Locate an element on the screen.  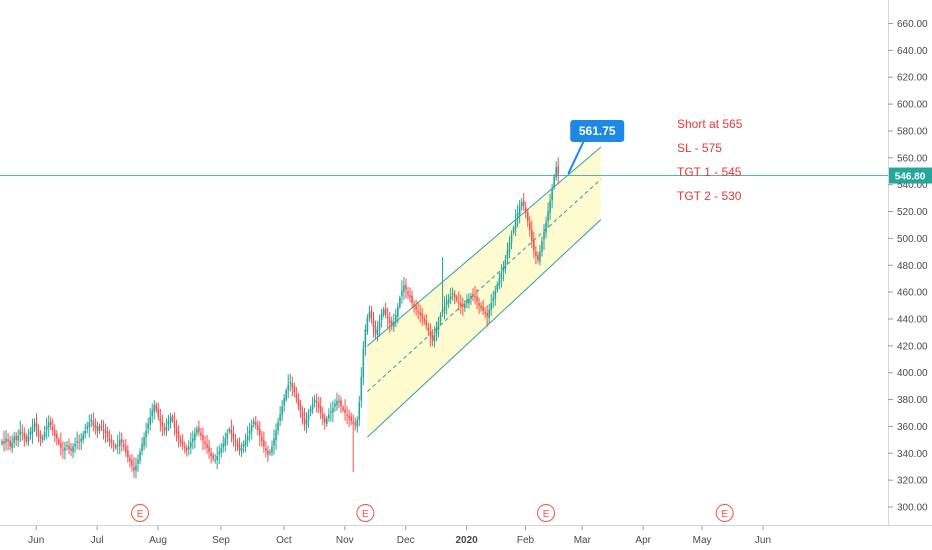
channel-fill is located at coordinates (484, 292).